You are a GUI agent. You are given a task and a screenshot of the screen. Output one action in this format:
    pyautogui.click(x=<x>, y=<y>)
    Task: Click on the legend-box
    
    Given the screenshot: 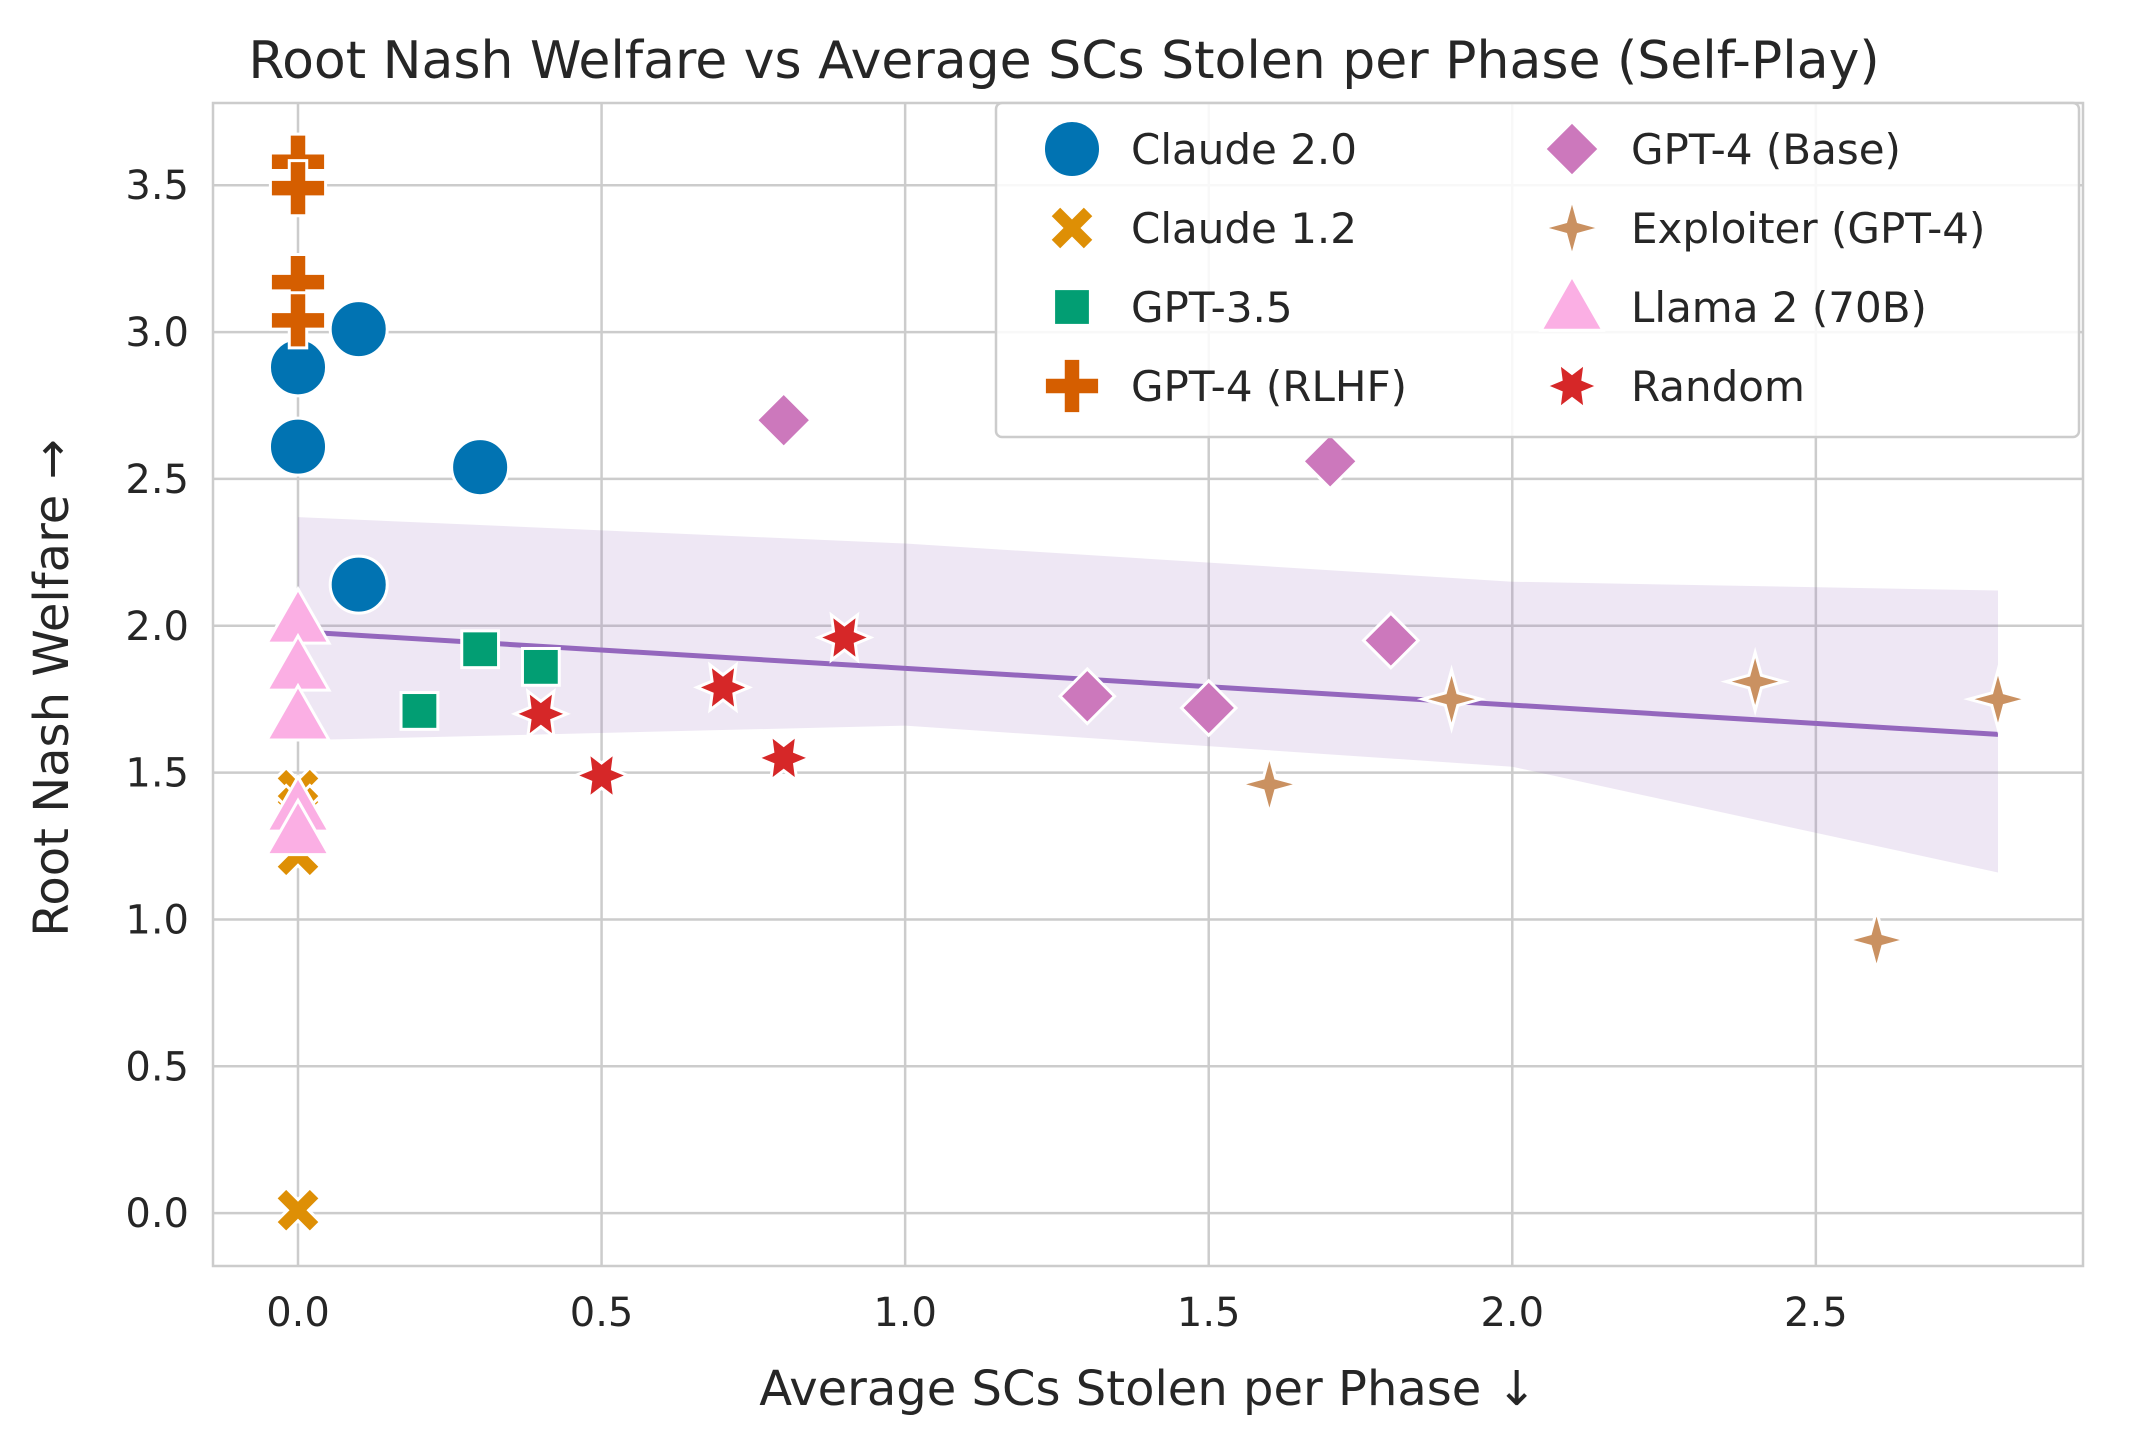 What is the action you would take?
    pyautogui.click(x=1537, y=270)
    